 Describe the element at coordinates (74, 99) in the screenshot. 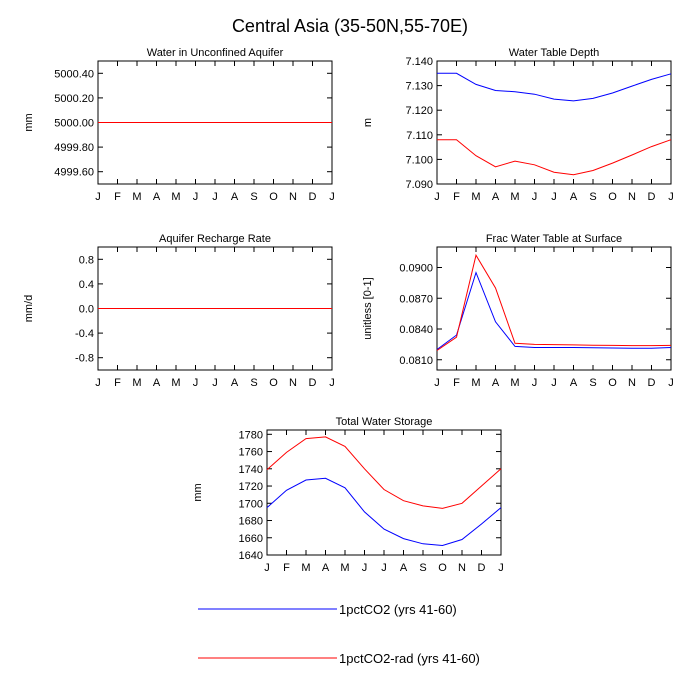

I see `y-tick-label: 5000.20` at that location.